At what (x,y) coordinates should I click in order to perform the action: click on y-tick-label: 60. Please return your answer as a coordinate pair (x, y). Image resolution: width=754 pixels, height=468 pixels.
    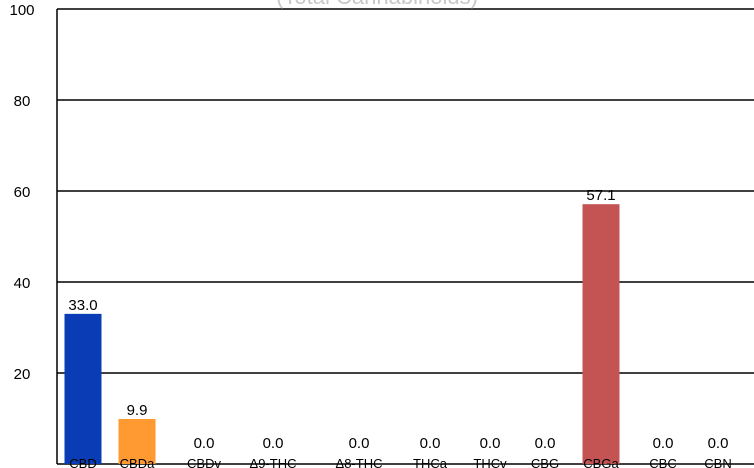
    Looking at the image, I should click on (22, 192).